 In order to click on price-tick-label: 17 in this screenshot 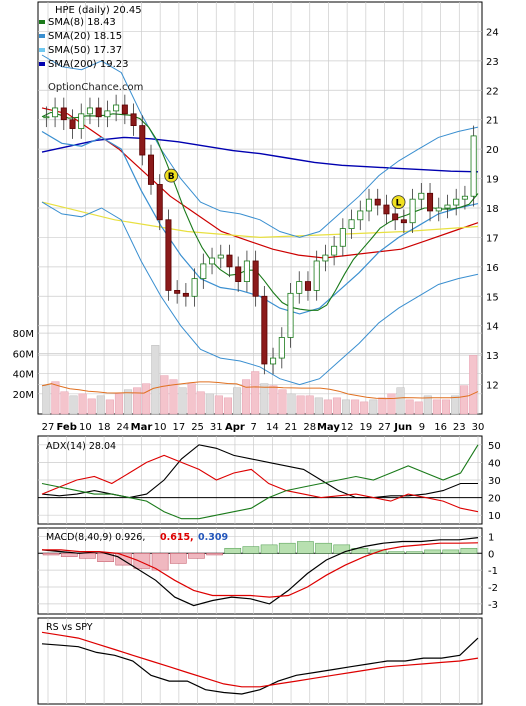, I will do `click(492, 238)`.